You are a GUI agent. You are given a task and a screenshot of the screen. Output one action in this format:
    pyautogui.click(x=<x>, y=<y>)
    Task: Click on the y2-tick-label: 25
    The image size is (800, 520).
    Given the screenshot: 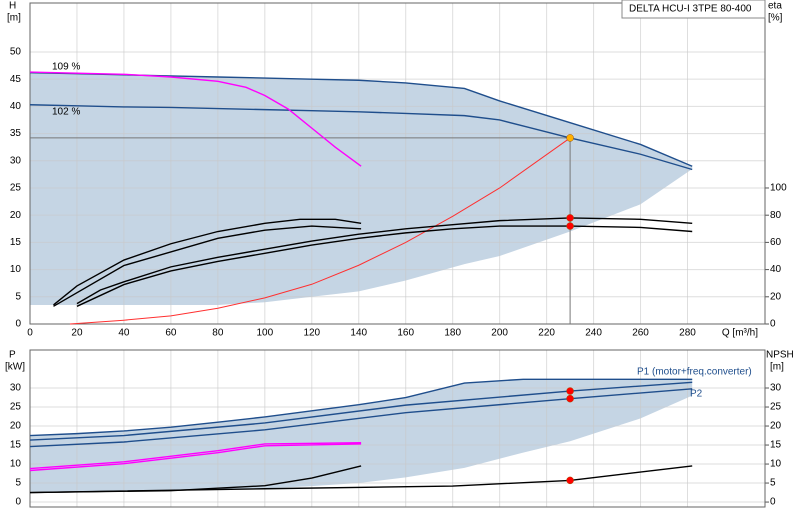 What is the action you would take?
    pyautogui.click(x=776, y=407)
    